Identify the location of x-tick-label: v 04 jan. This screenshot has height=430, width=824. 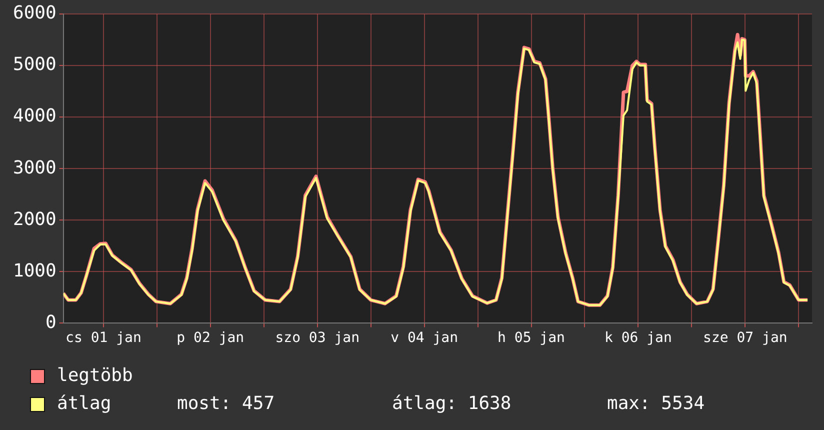
(424, 338).